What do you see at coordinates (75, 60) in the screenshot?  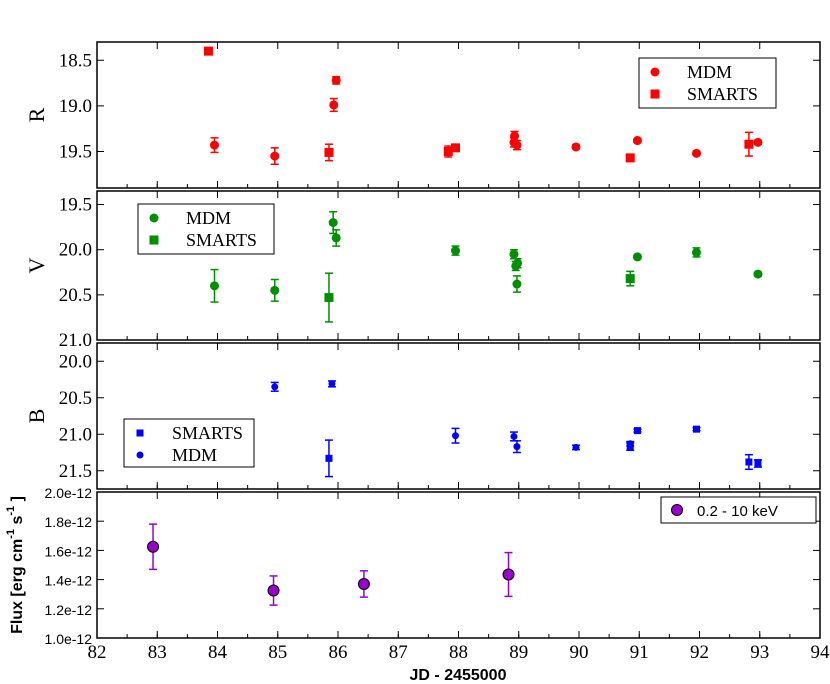 I see `y-tick-label: 18.5` at bounding box center [75, 60].